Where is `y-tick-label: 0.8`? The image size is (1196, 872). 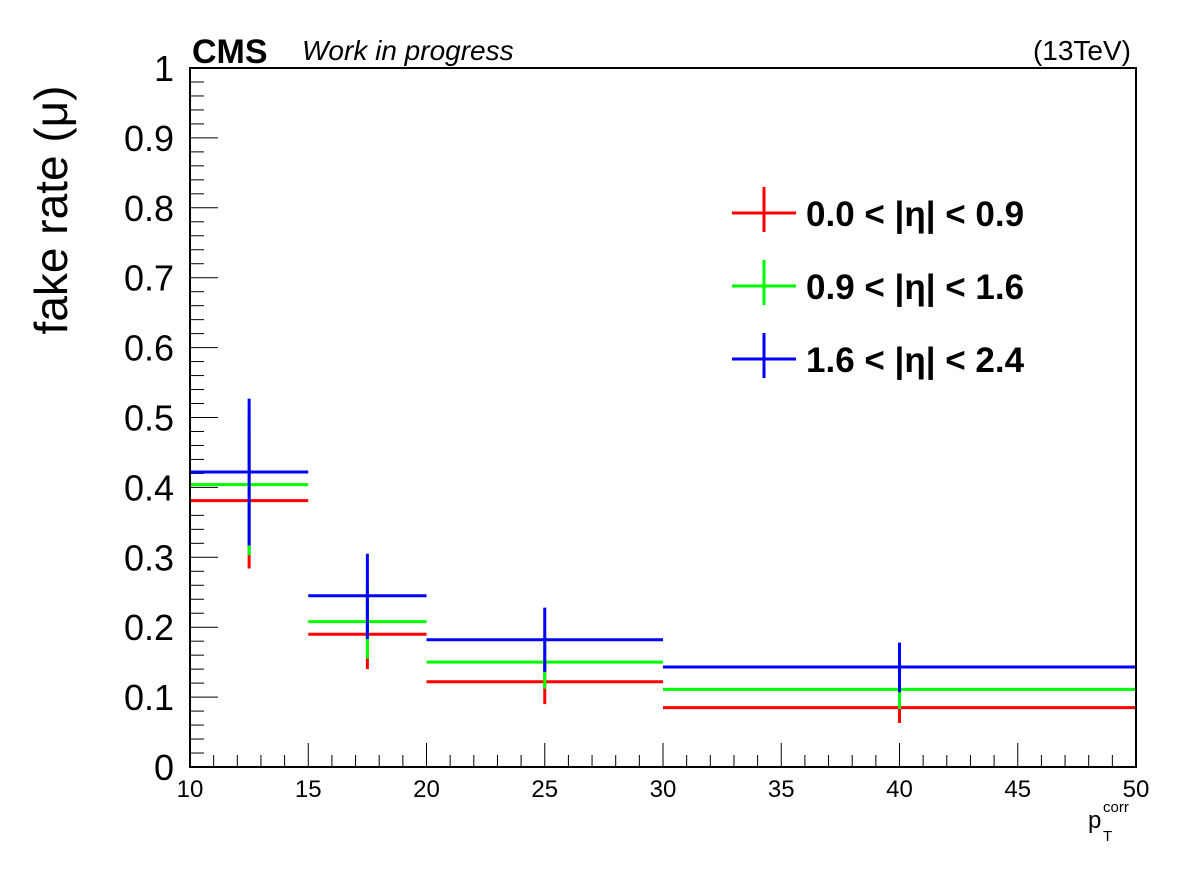
y-tick-label: 0.8 is located at coordinates (149, 208).